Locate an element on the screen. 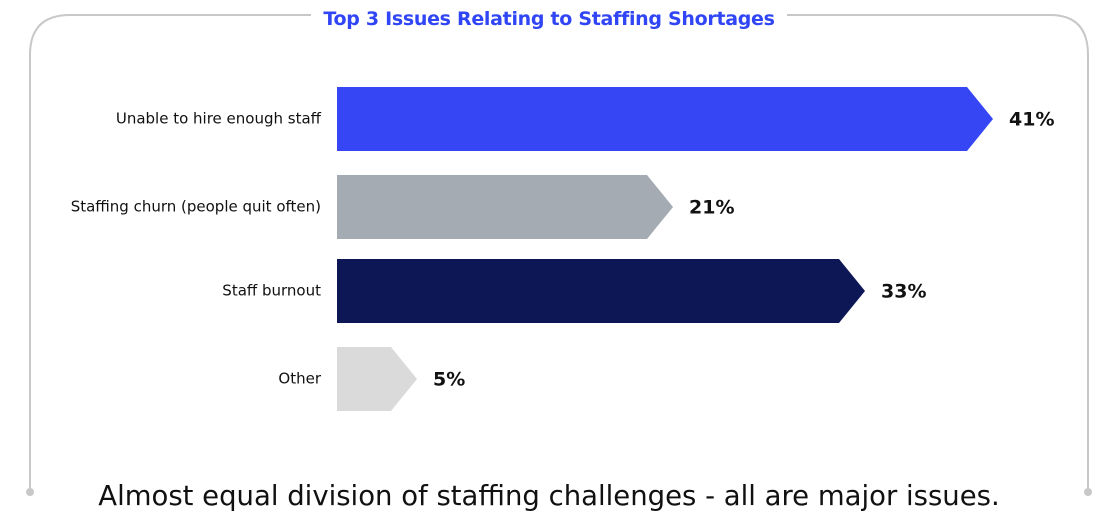  bar-group-staff-burnout: Staff burnout 33% is located at coordinates (574, 291).